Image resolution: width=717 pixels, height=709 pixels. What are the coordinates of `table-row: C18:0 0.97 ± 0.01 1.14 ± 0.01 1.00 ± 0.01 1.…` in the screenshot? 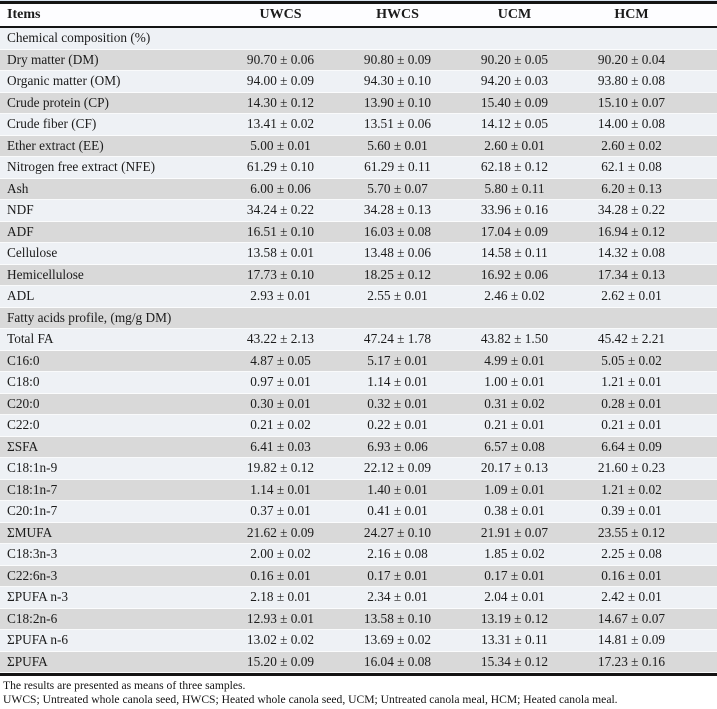 It's located at (358, 383).